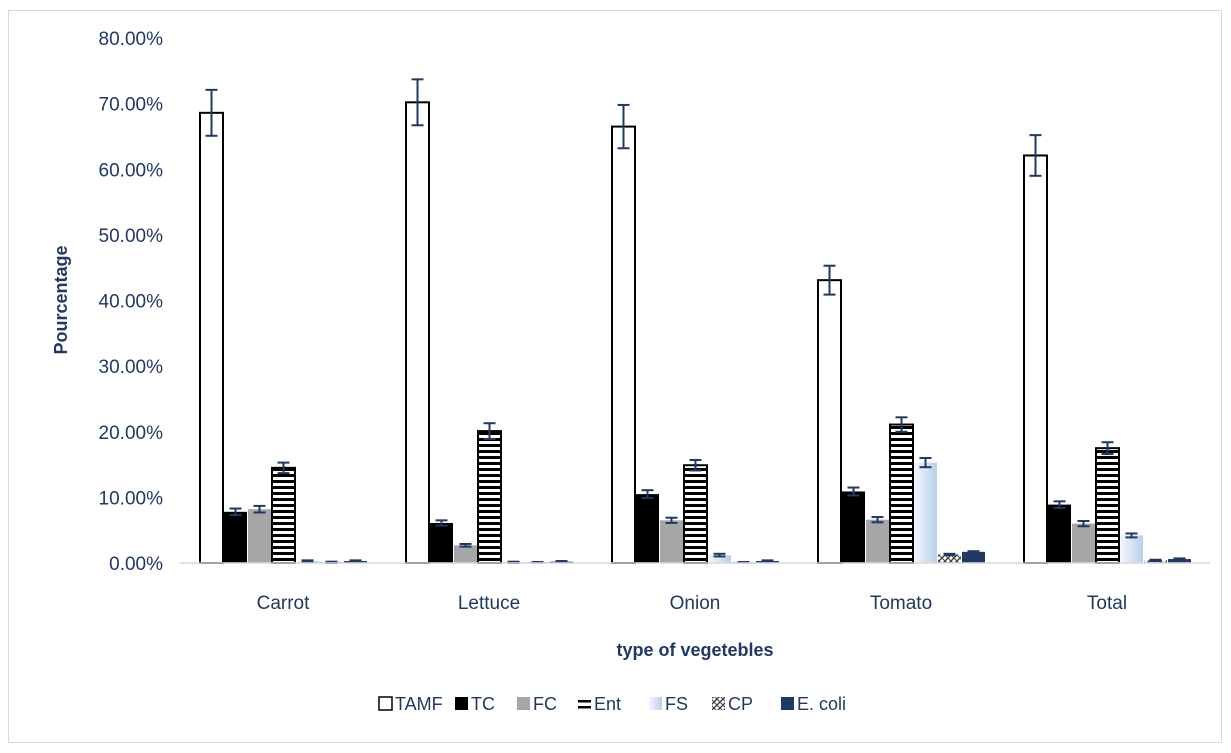 The width and height of the screenshot is (1231, 753). What do you see at coordinates (131, 498) in the screenshot?
I see `y-tick-label: 10.00%` at bounding box center [131, 498].